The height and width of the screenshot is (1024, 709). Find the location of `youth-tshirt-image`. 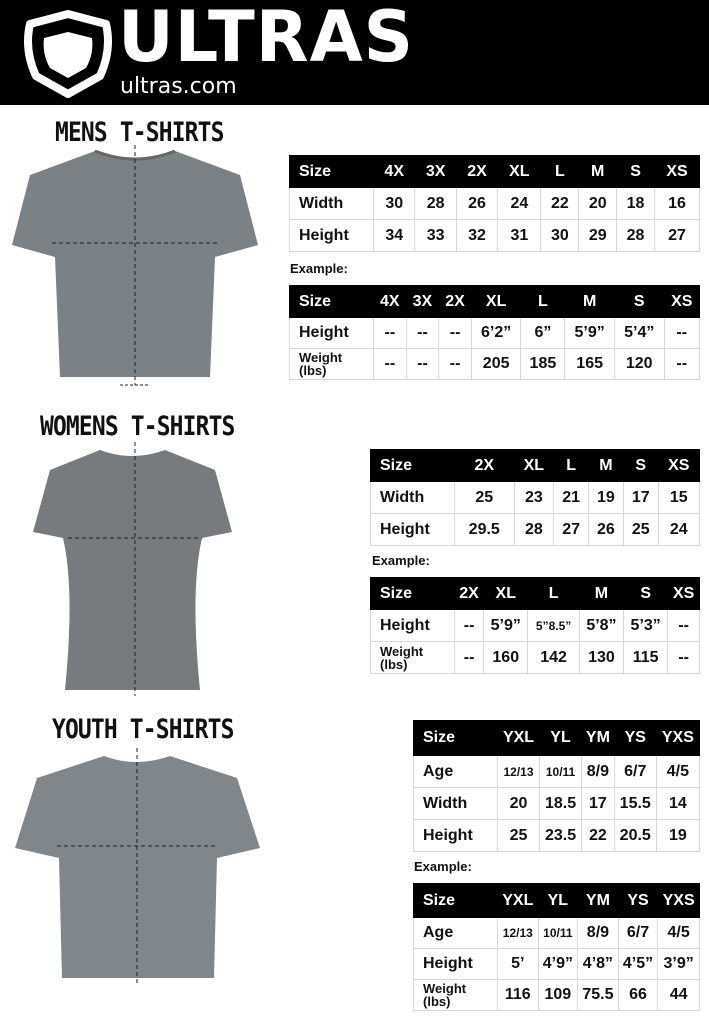

youth-tshirt-image is located at coordinates (137, 866).